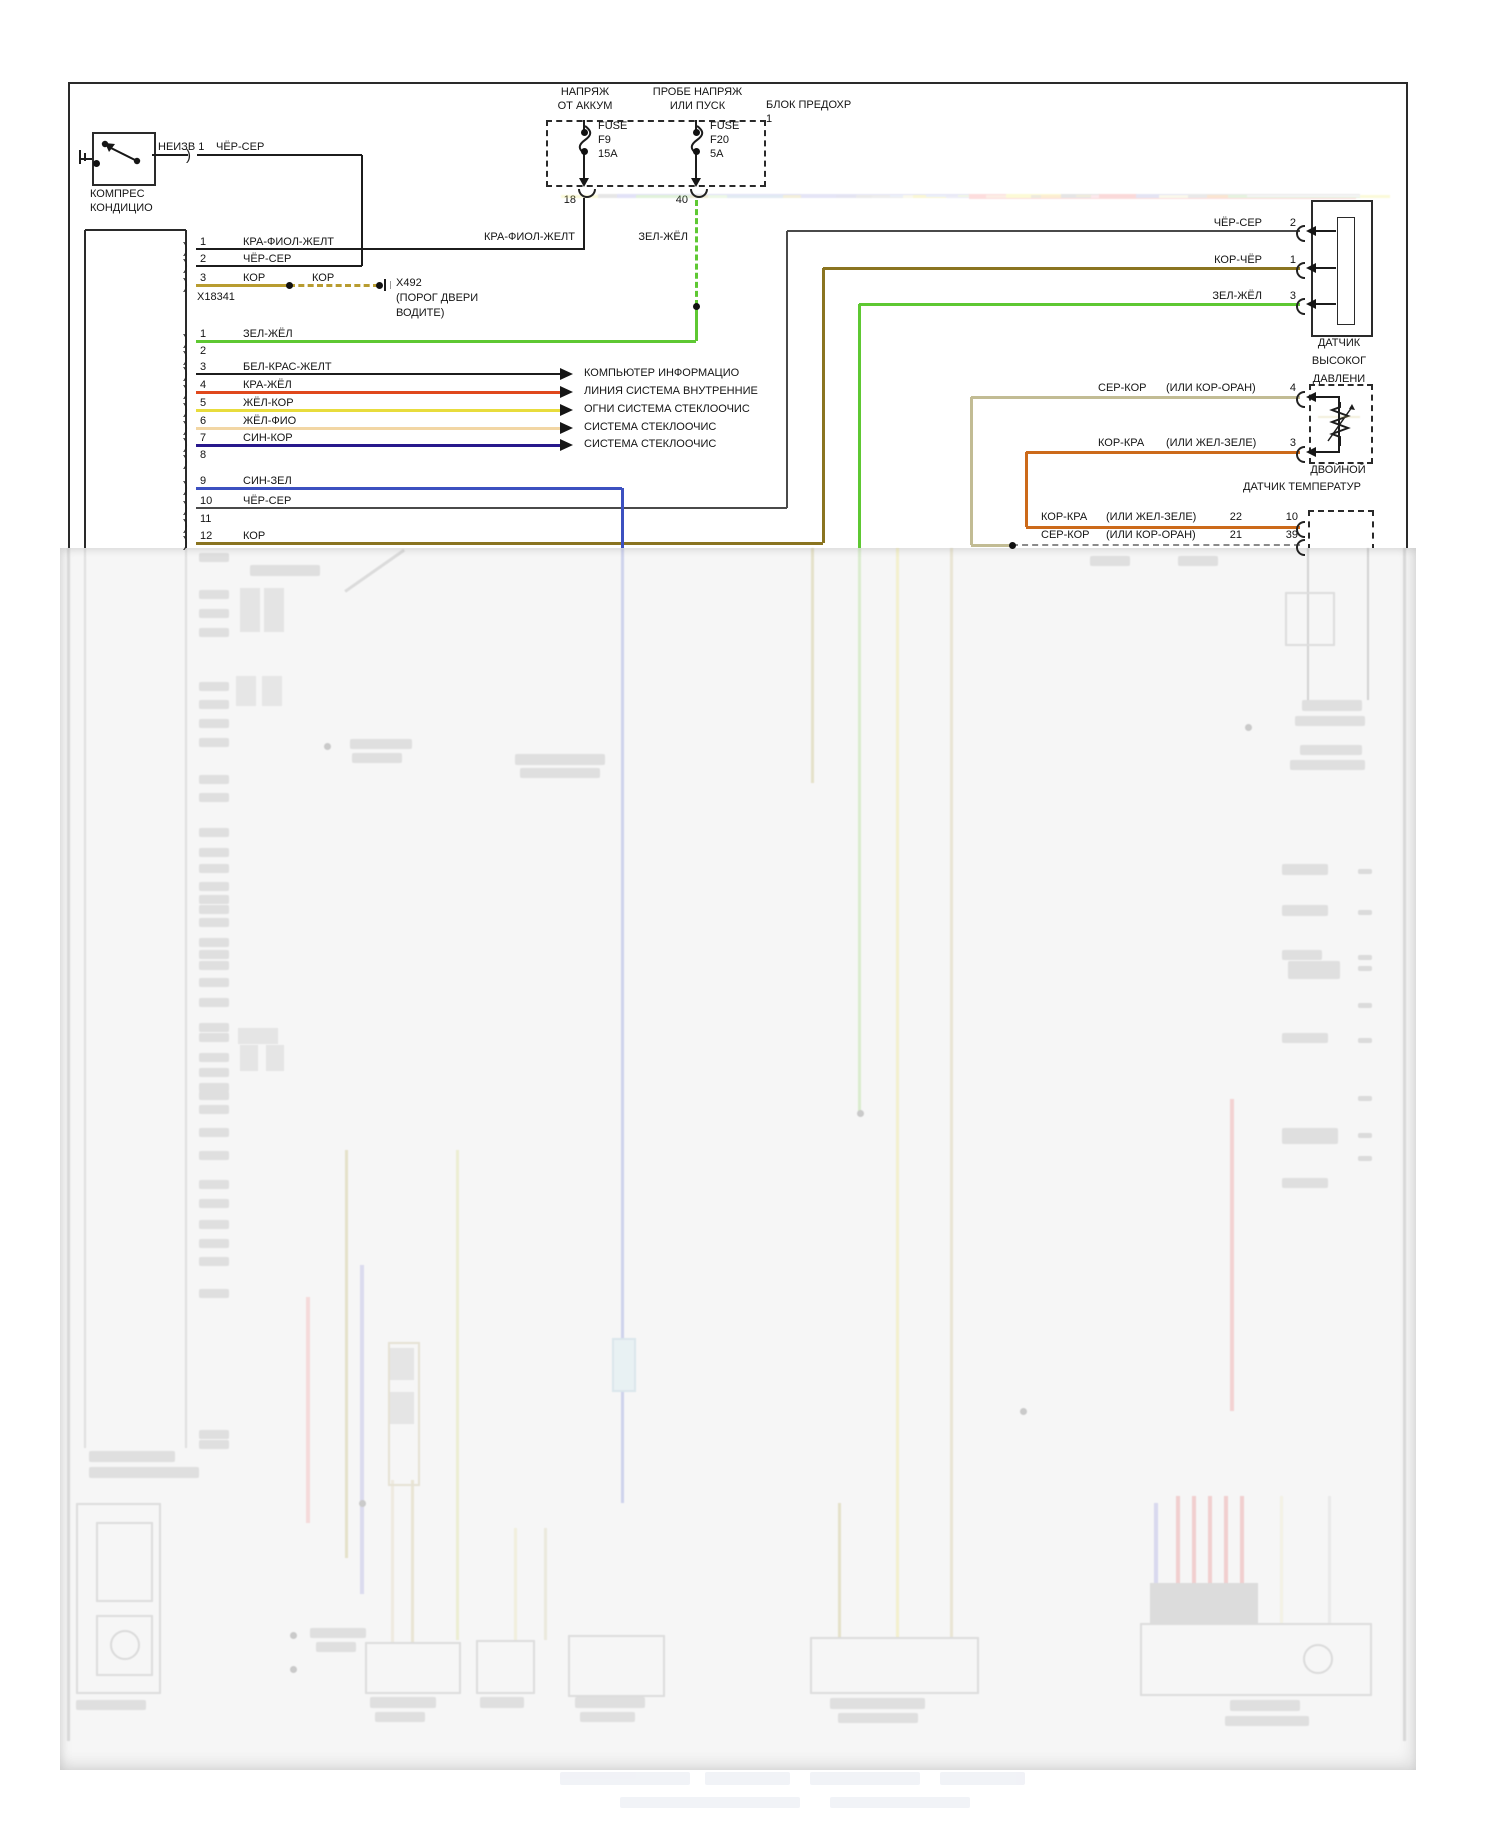 The height and width of the screenshot is (1828, 1500). I want to click on branch-pin-a: 21, so click(1235, 535).